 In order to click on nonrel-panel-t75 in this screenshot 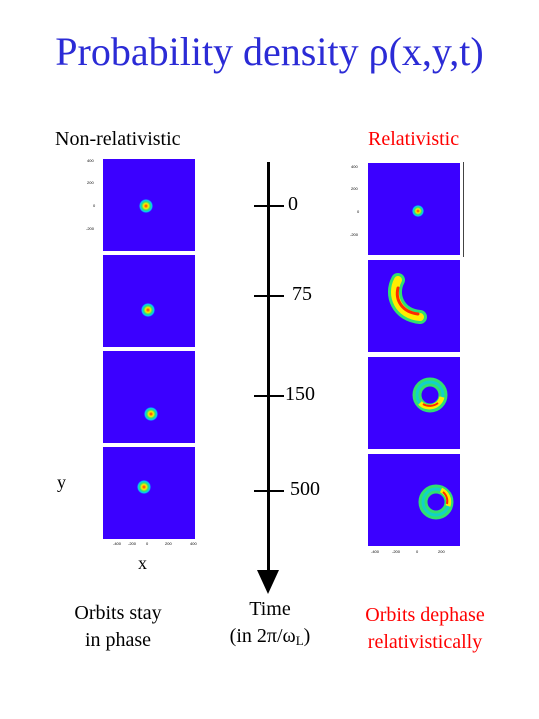, I will do `click(149, 301)`.